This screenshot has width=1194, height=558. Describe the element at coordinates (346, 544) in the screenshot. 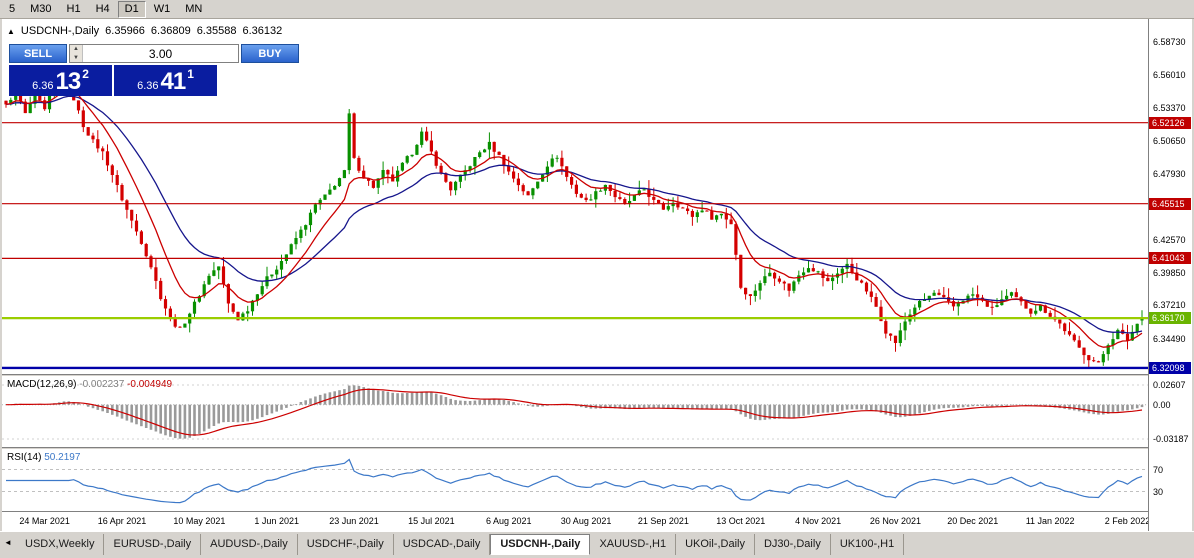

I see `symbol-tab: USDCHF-,Daily` at that location.